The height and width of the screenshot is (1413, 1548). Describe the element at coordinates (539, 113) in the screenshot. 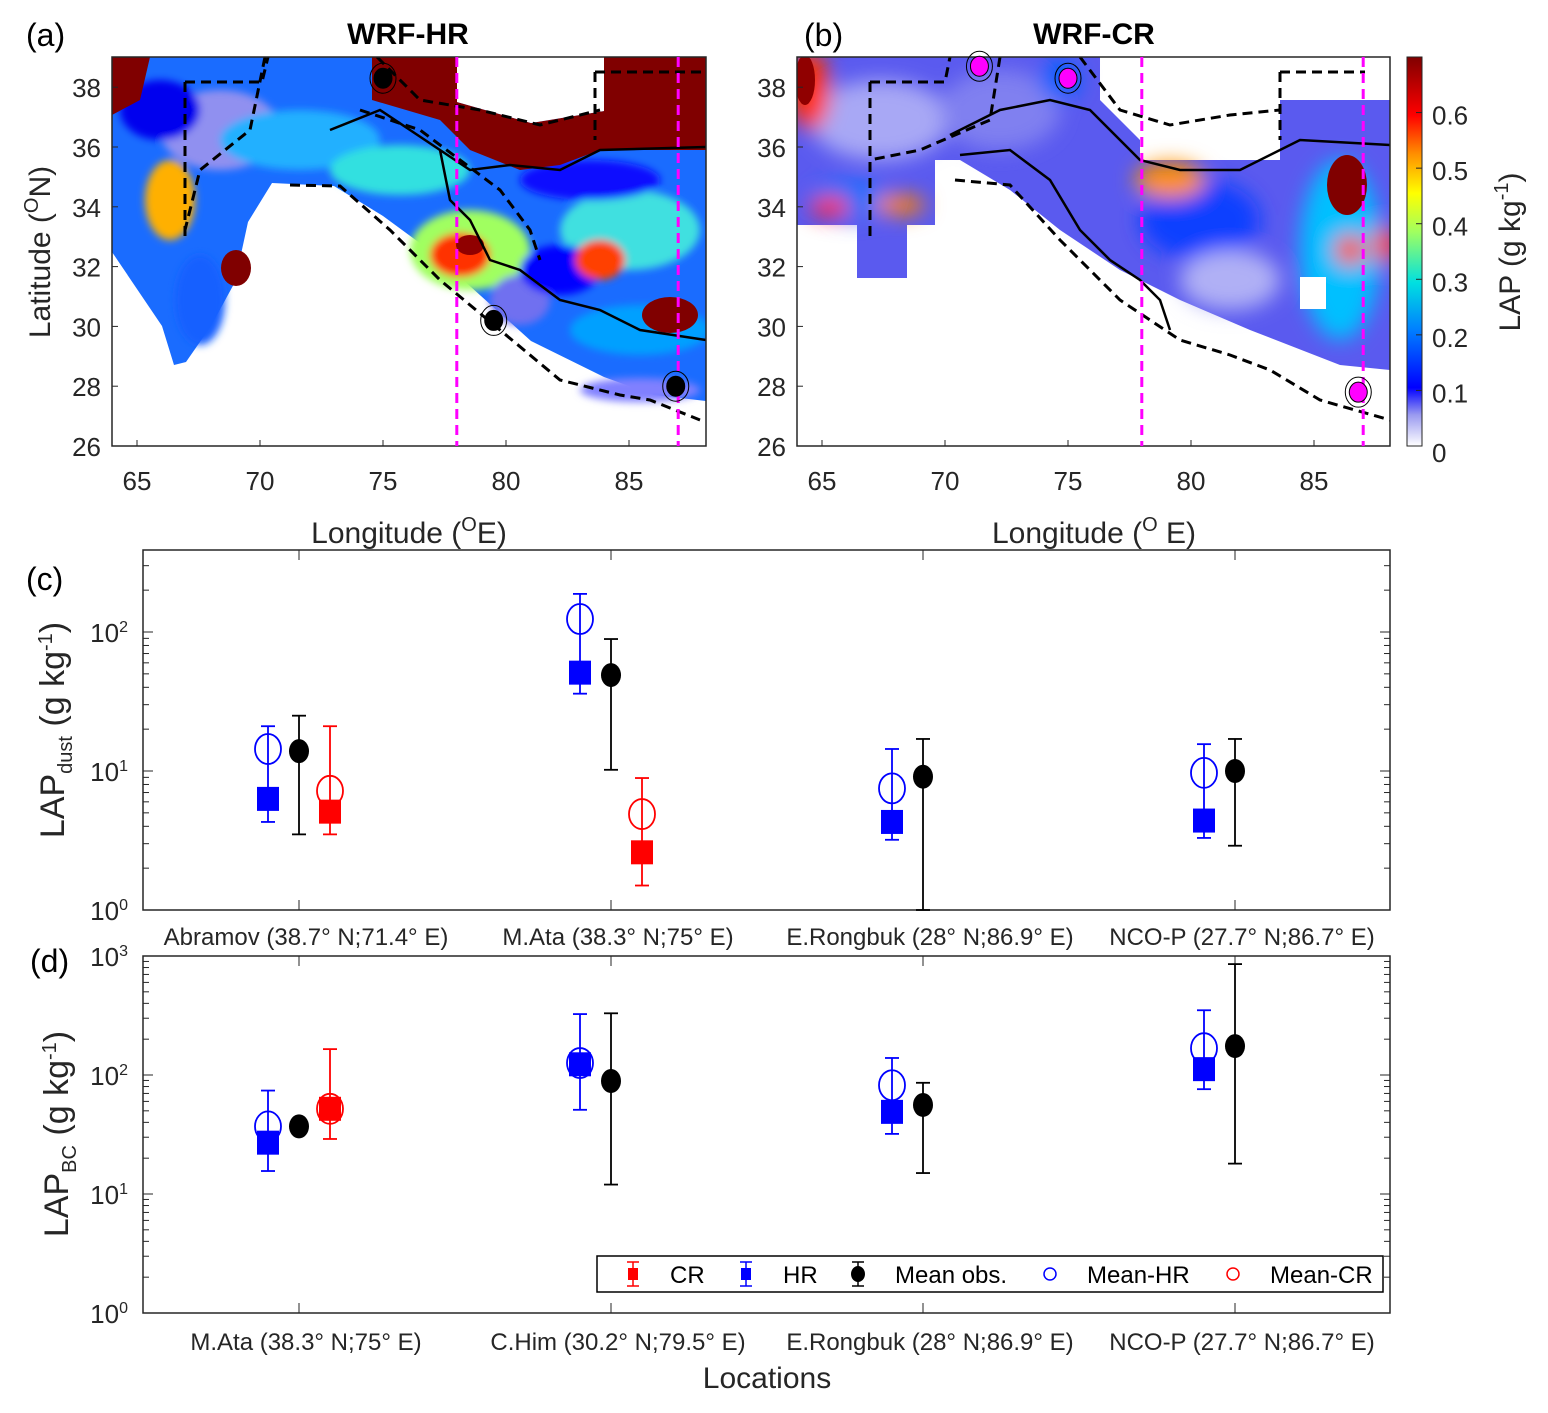

I see `high-lap-region` at that location.